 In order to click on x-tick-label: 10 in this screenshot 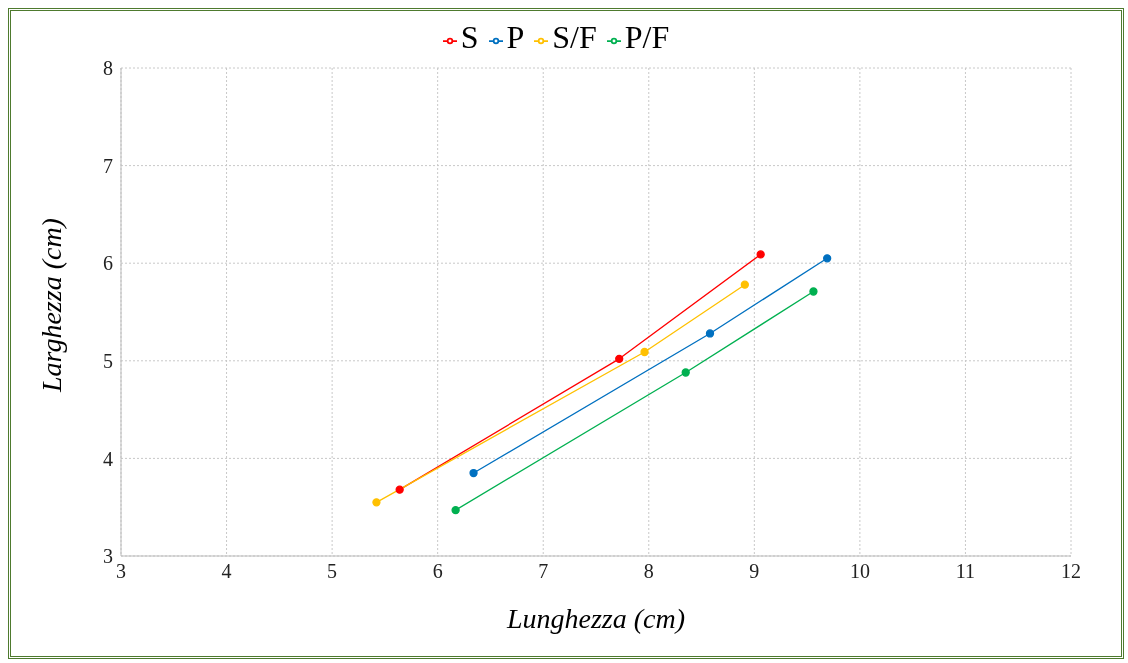, I will do `click(859, 571)`.